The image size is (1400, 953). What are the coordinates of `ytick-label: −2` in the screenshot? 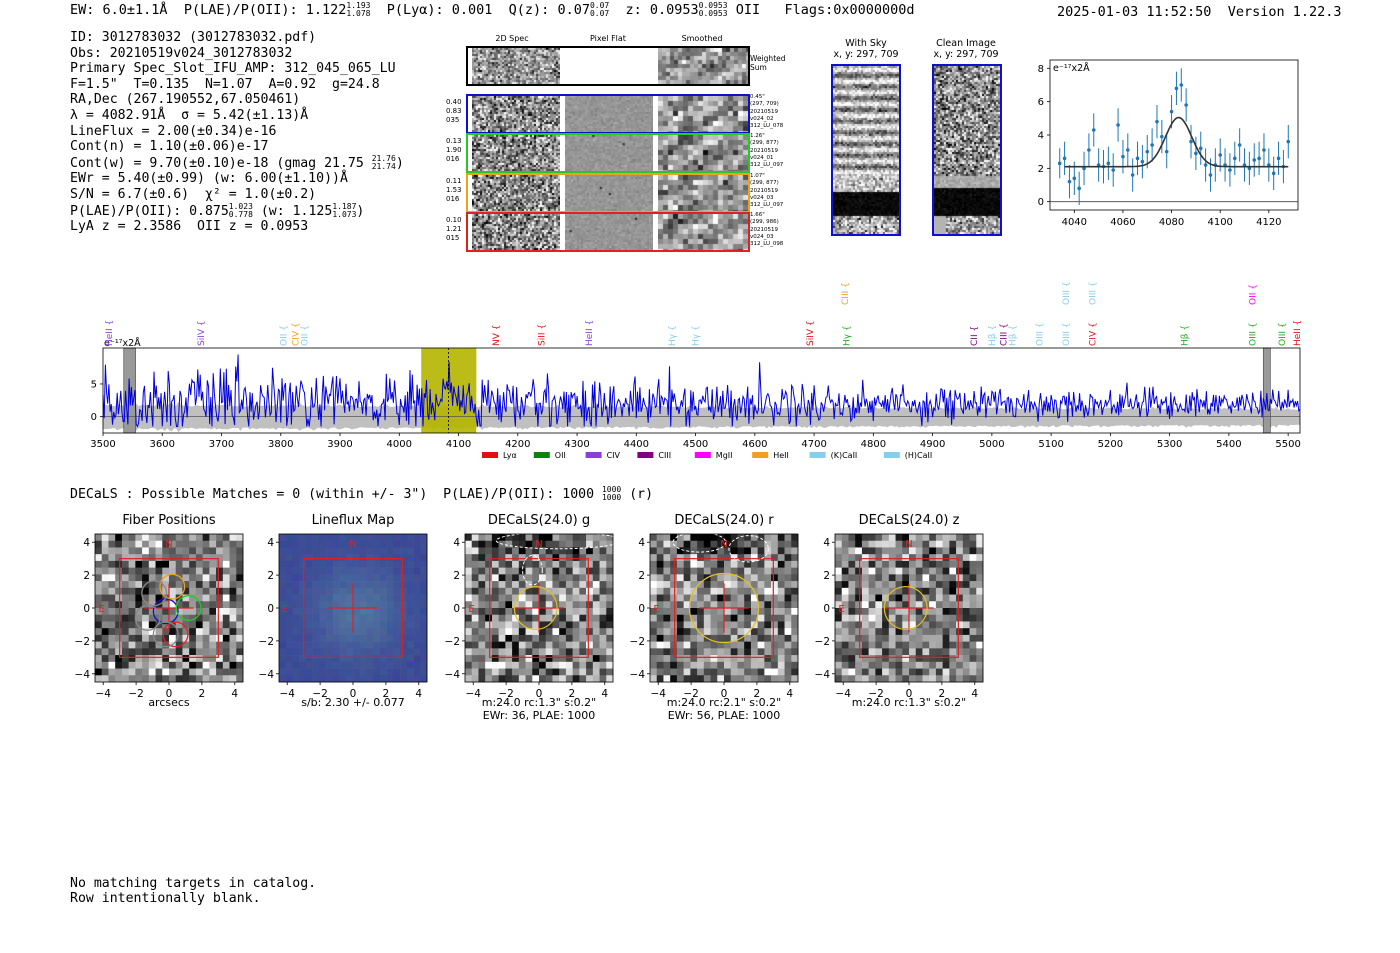 It's located at (82, 642).